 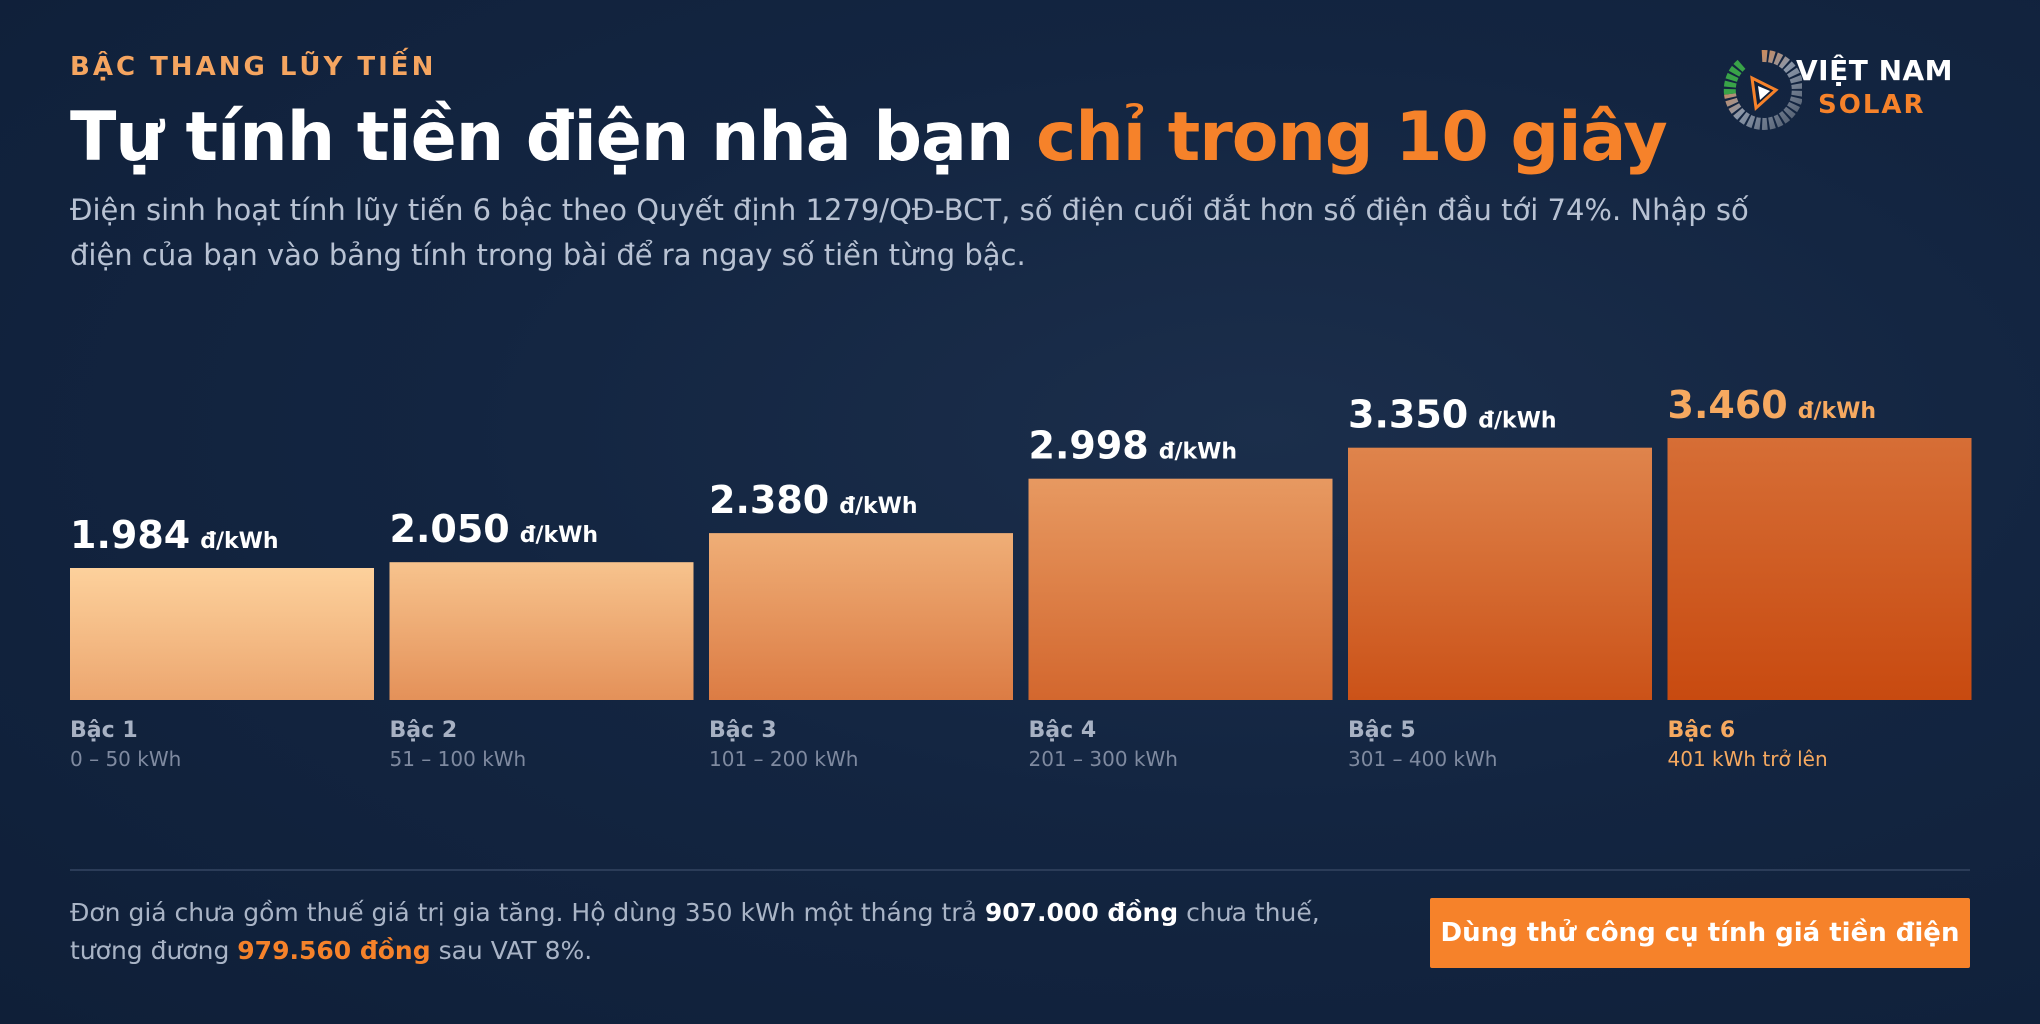 I want to click on brand-logo: VIỆT NAM SOLAR, so click(x=1852, y=90).